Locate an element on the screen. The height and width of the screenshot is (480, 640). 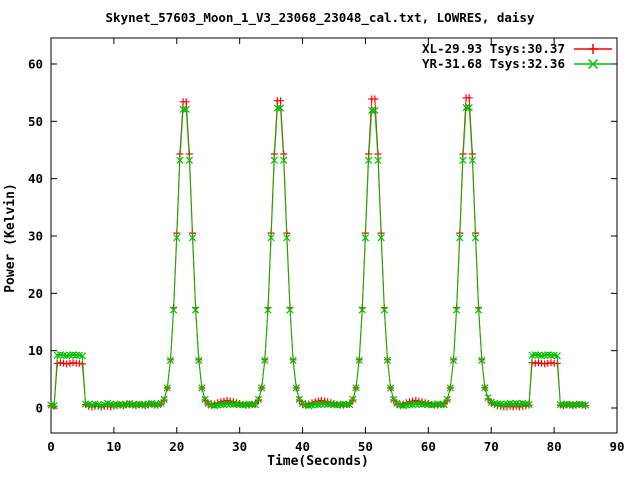
y-tick-label: 20 is located at coordinates (35, 293).